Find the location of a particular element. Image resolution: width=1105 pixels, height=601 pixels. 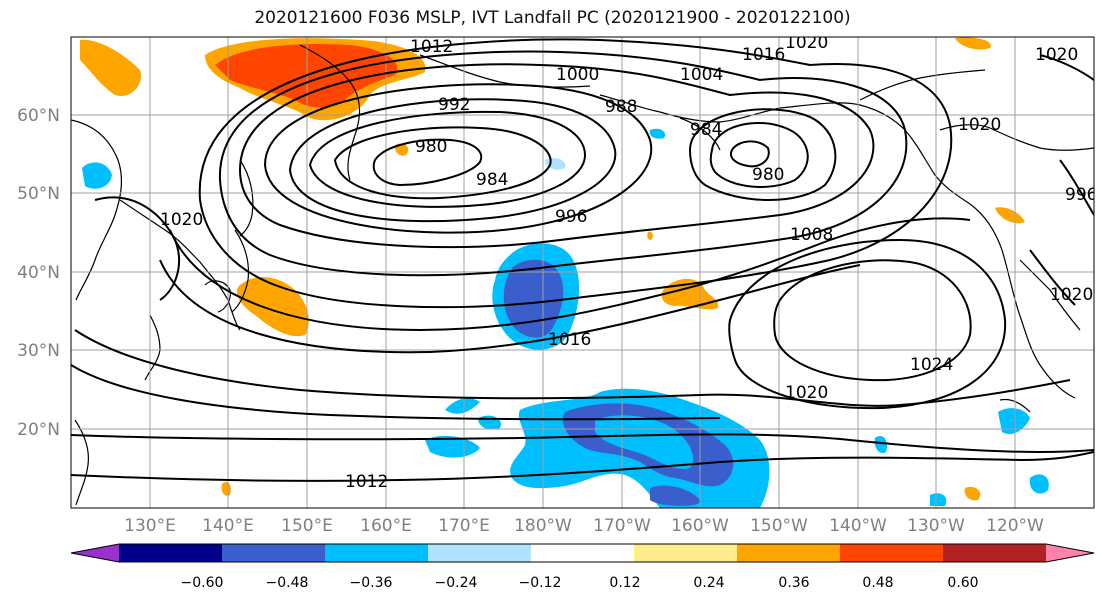

lon-label: 180°W is located at coordinates (543, 526).